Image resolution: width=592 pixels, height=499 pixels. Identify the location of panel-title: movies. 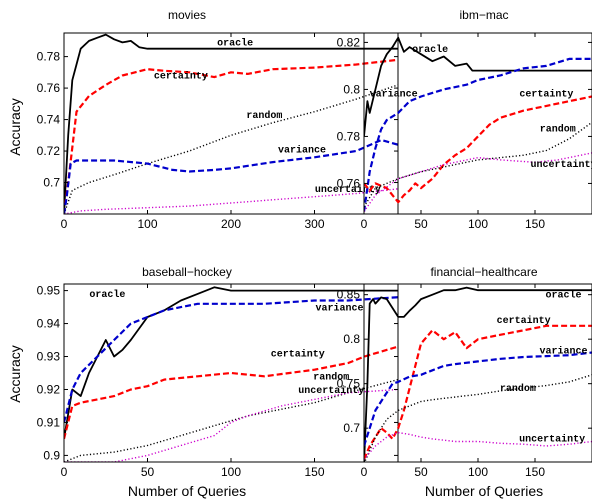
(187, 15).